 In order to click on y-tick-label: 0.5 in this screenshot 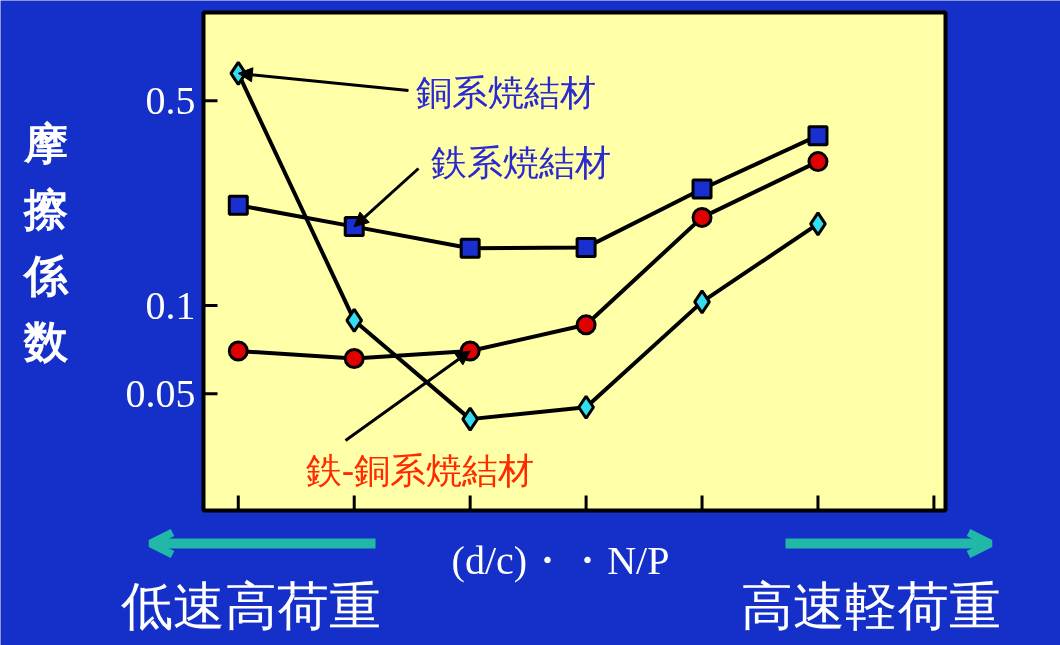, I will do `click(170, 100)`.